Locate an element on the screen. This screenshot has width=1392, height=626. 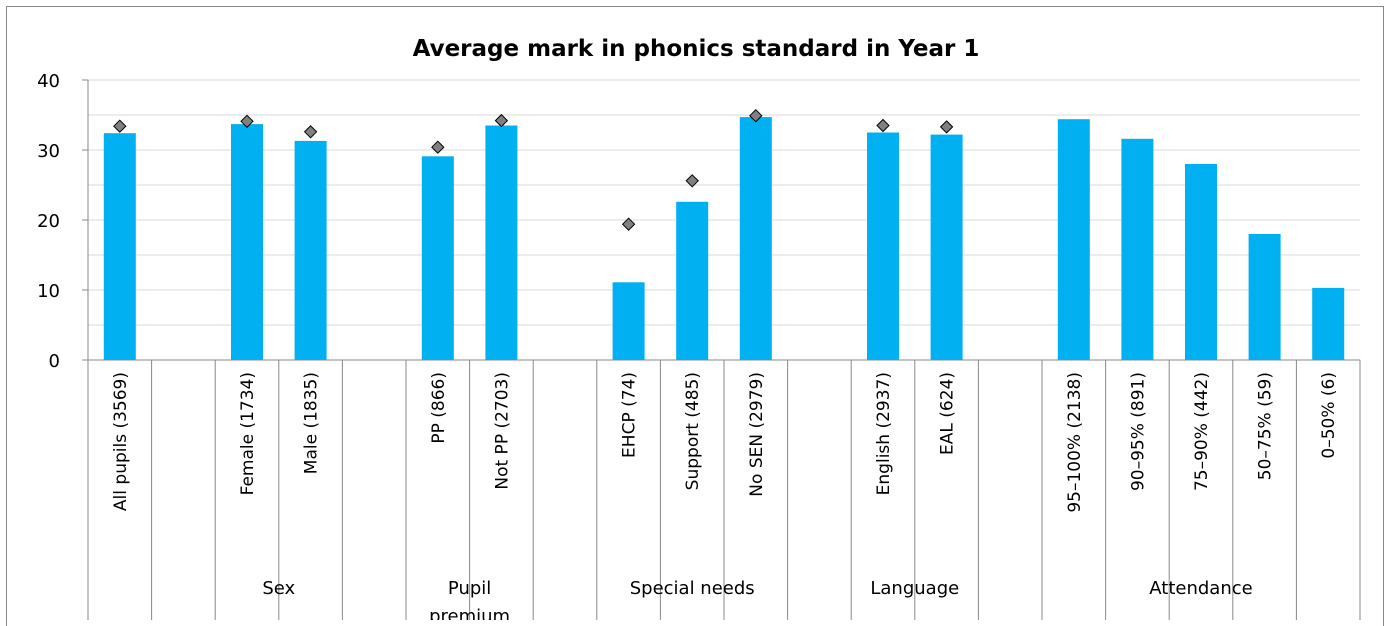
y-tick-label: 40 is located at coordinates (48, 81).